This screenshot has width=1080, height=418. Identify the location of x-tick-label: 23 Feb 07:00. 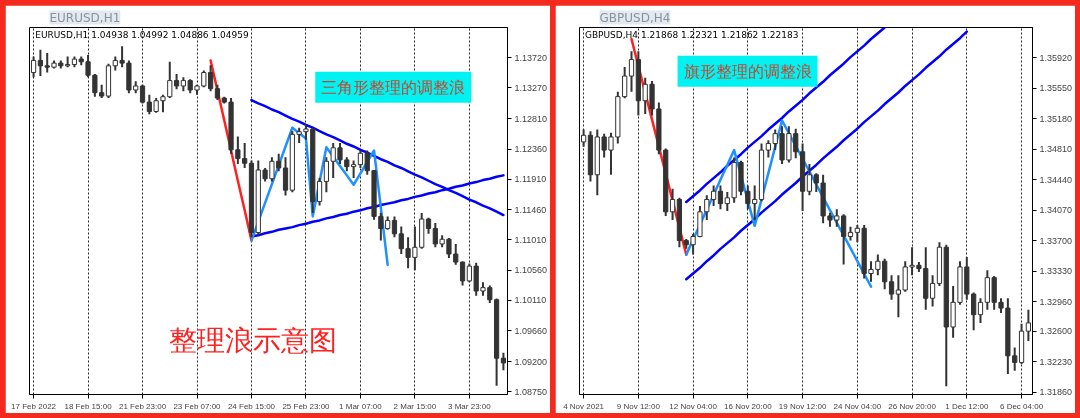
(197, 406).